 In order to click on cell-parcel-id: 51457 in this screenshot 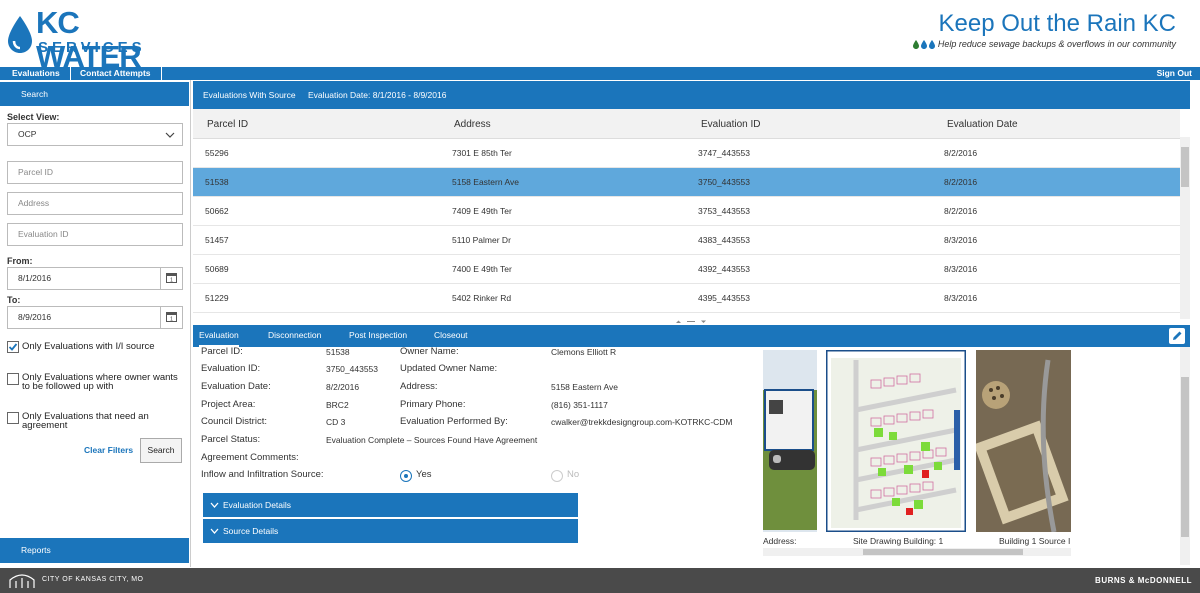, I will do `click(217, 240)`.